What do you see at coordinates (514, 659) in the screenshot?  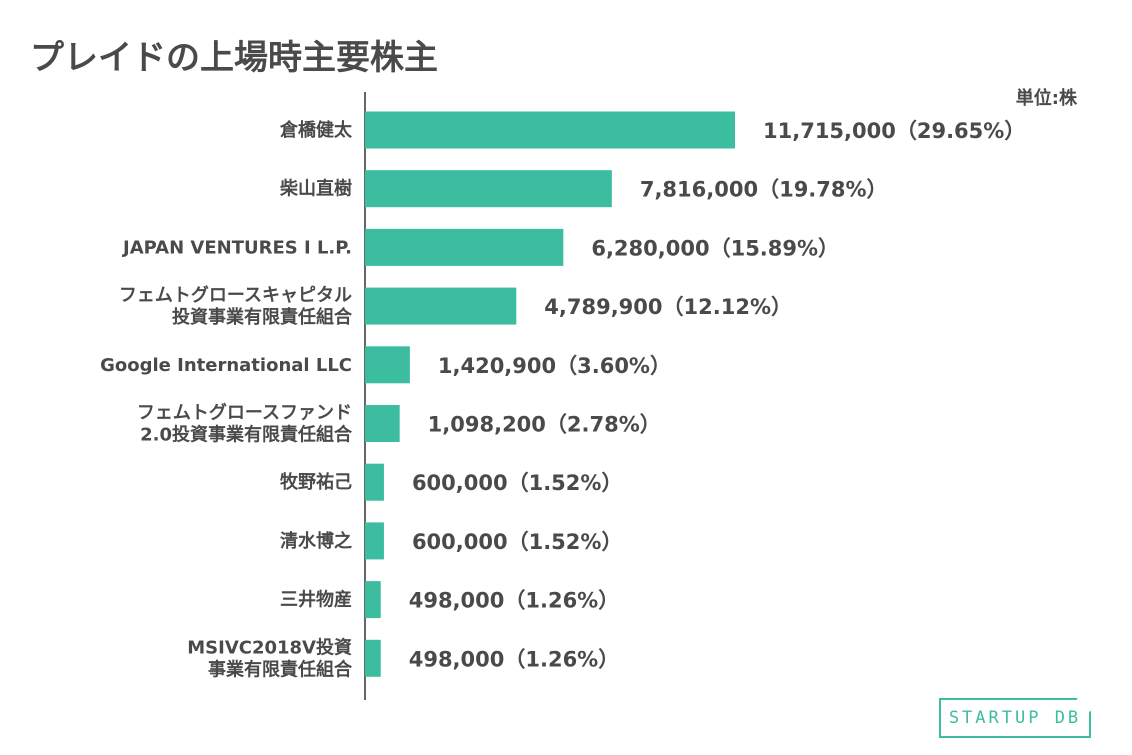 I see `value-label-9: 498,000（1.26%）` at bounding box center [514, 659].